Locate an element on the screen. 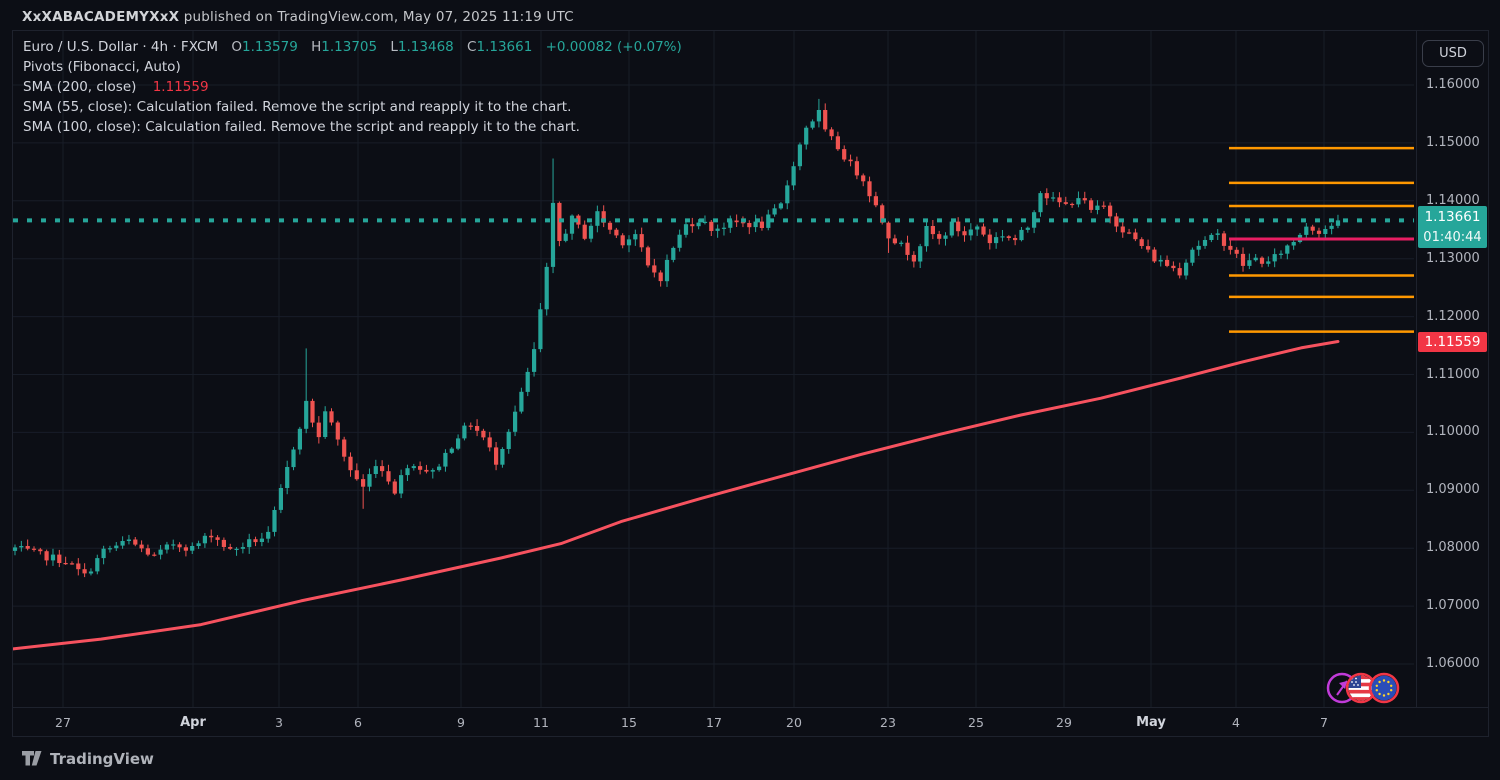 This screenshot has height=780, width=1500. legend-sma200-row: SMA (200, close) 1.11559 is located at coordinates (352, 87).